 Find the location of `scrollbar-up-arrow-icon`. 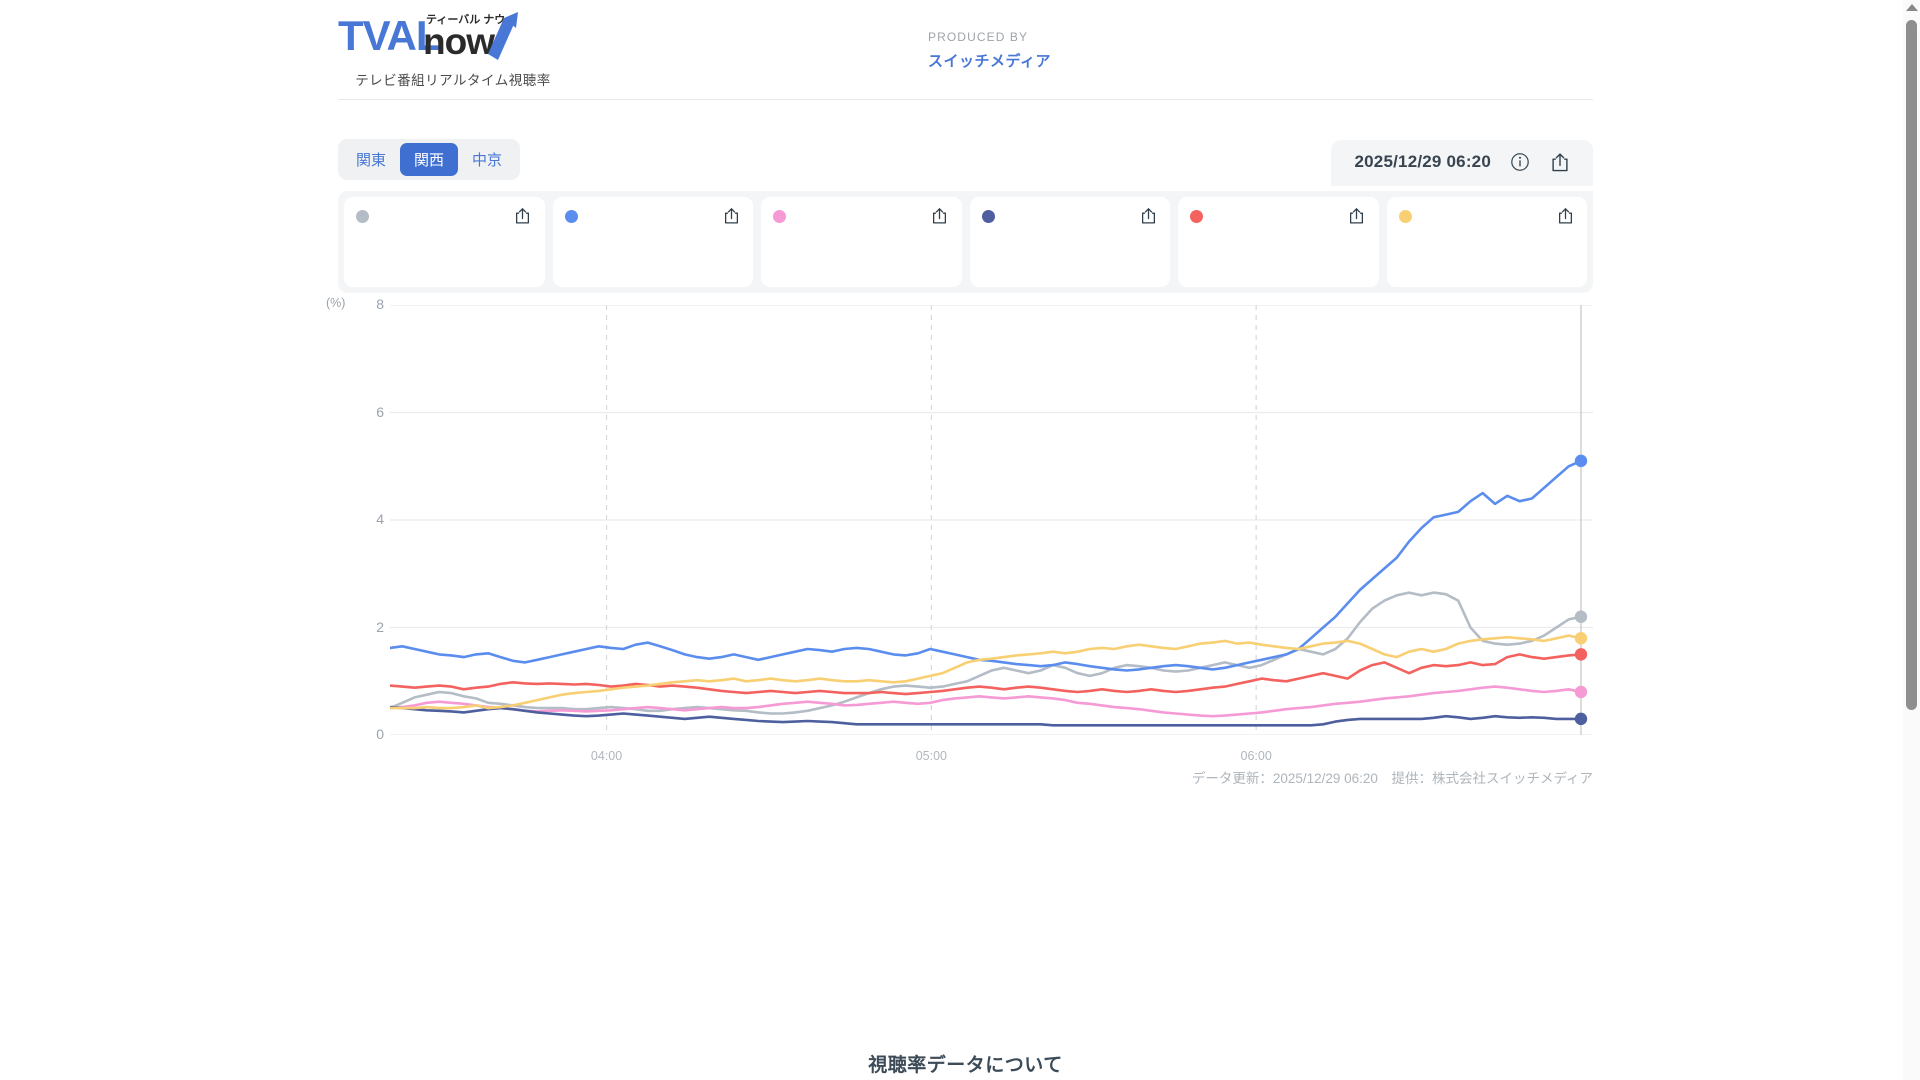

scrollbar-up-arrow-icon is located at coordinates (1912, 7).